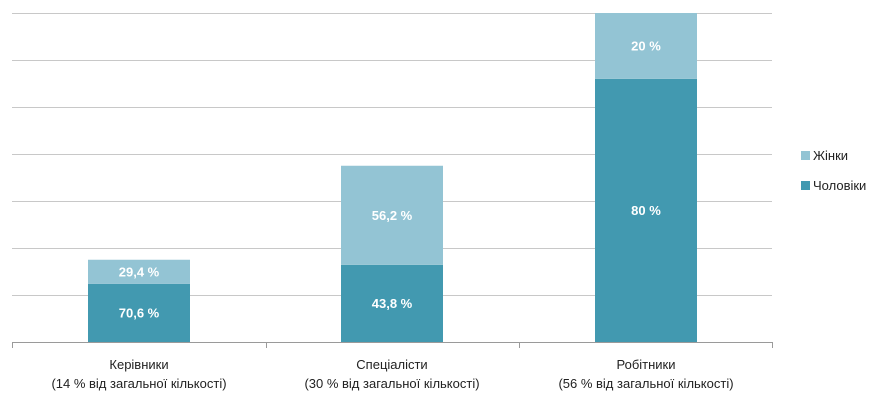 The height and width of the screenshot is (395, 876). I want to click on legend-label: Чоловіки, so click(839, 185).